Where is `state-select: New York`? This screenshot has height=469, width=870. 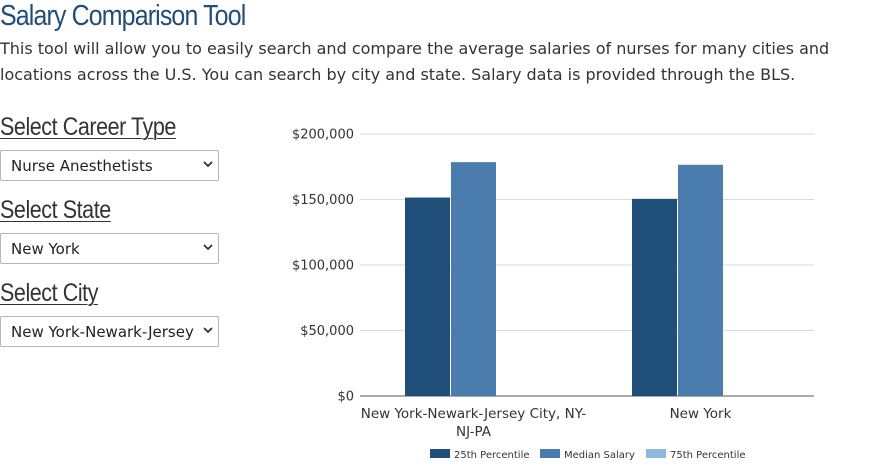 state-select: New York is located at coordinates (109, 248).